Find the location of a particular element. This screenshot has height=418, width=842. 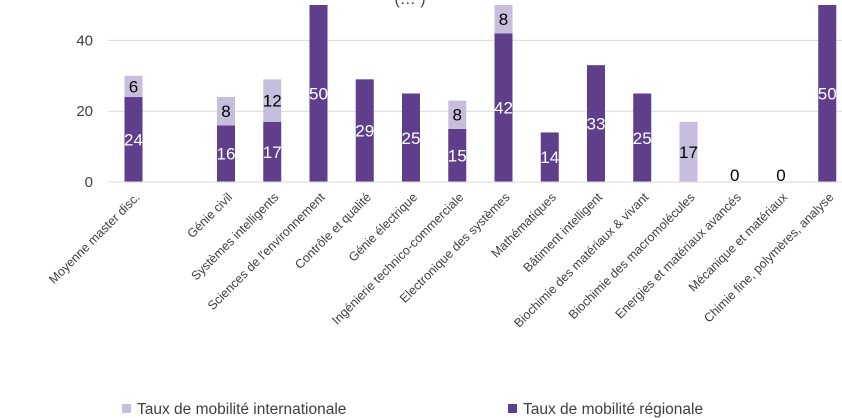

data-label-regional: 42 is located at coordinates (503, 108).